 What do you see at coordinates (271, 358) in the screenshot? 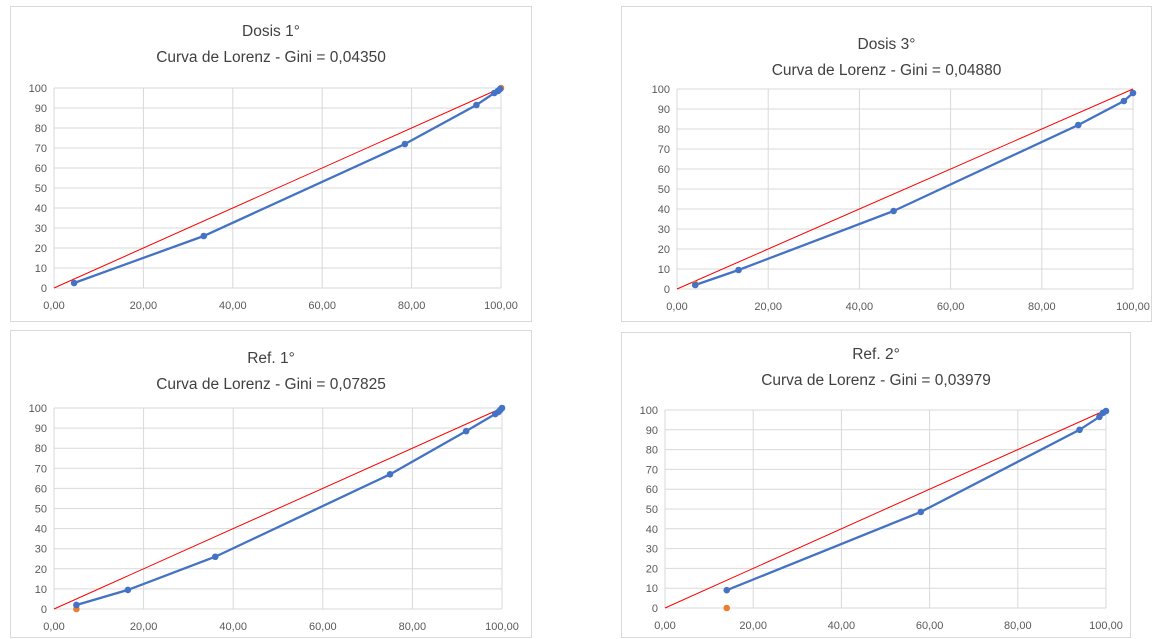
I see `chart-title-line1: Ref. 1°` at bounding box center [271, 358].